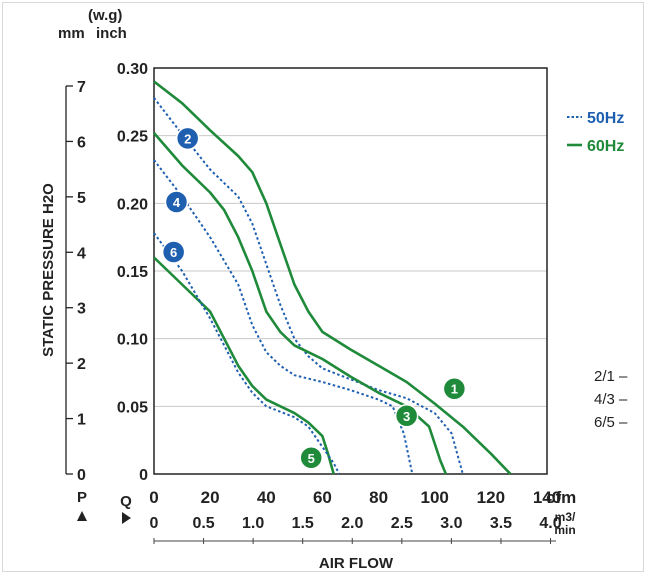 The height and width of the screenshot is (576, 648). Describe the element at coordinates (82, 516) in the screenshot. I see `pressure-arrow` at that location.